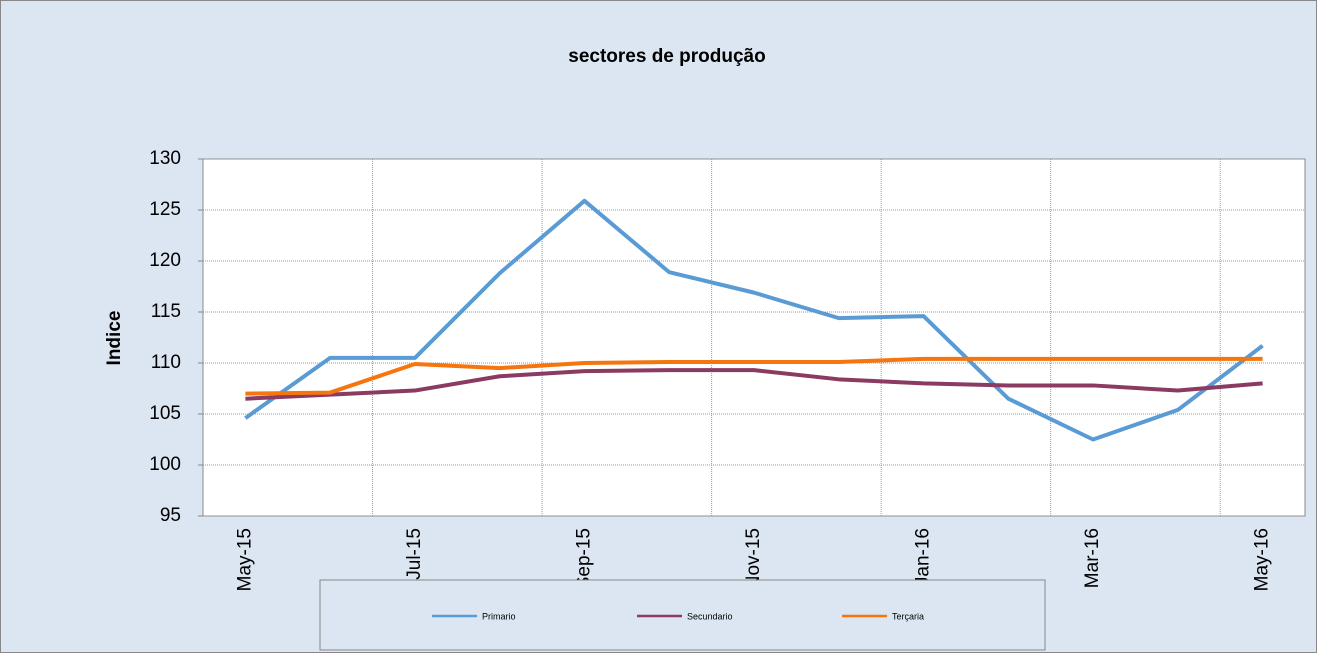  Describe the element at coordinates (165, 209) in the screenshot. I see `y-tick-label: 125` at that location.